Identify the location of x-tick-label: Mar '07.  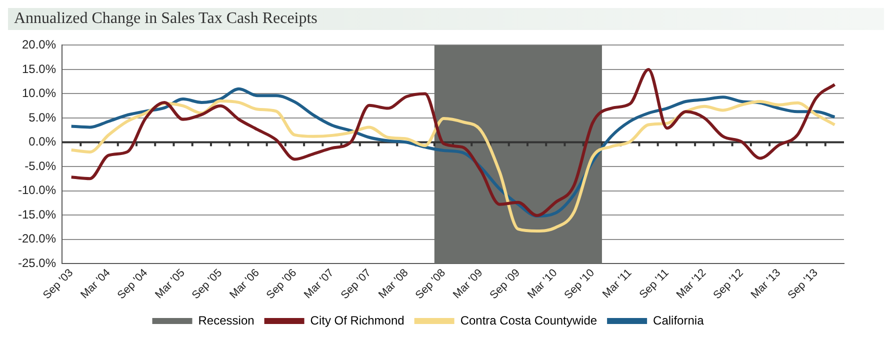
(319, 284).